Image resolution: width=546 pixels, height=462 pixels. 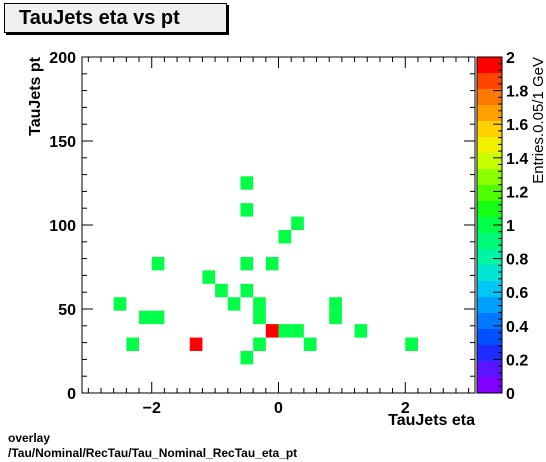 I want to click on z-tick-label: 0, so click(x=510, y=394).